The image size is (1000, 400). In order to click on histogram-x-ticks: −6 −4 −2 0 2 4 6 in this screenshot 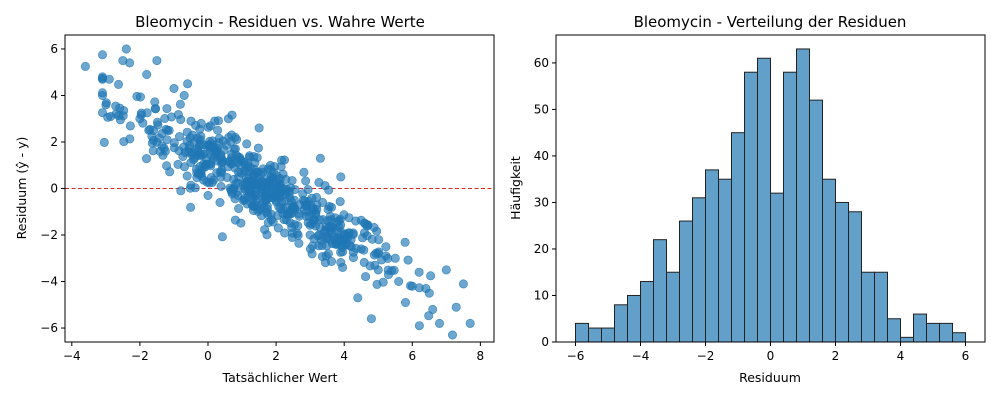, I will do `click(768, 352)`.